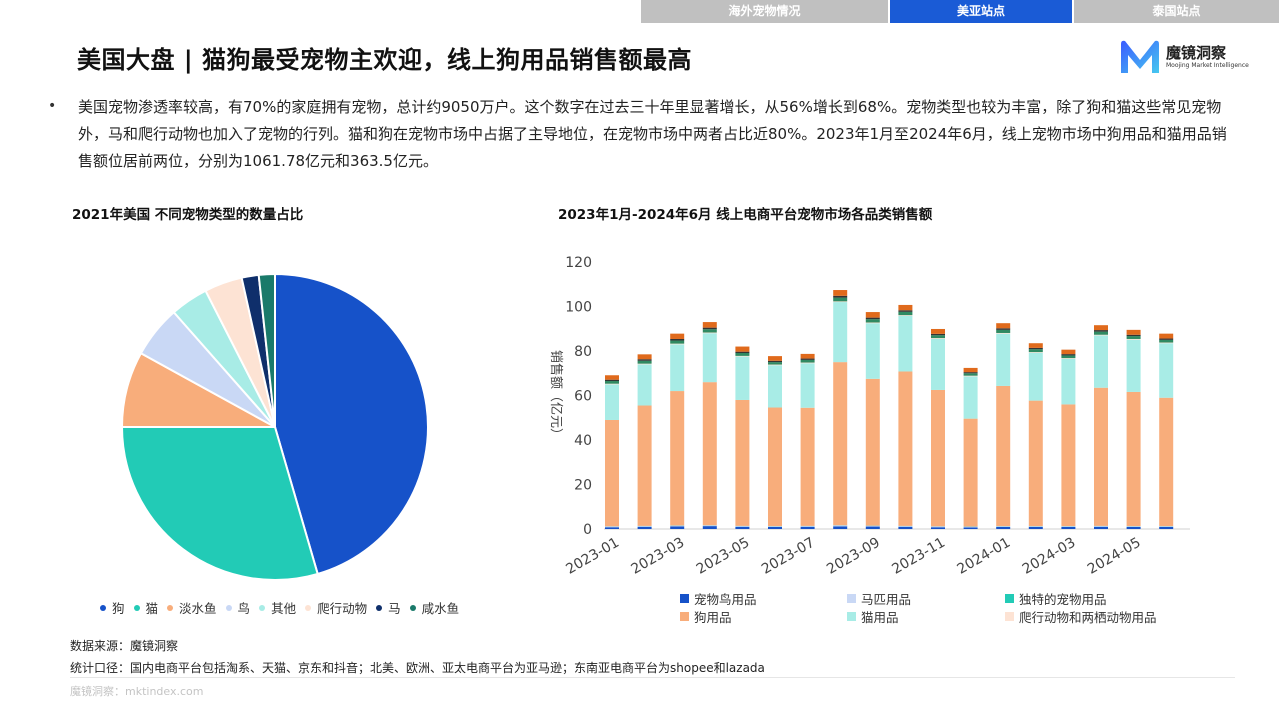 The image size is (1280, 720). What do you see at coordinates (1049, 556) in the screenshot?
I see `x-tick-label: 2024-03` at bounding box center [1049, 556].